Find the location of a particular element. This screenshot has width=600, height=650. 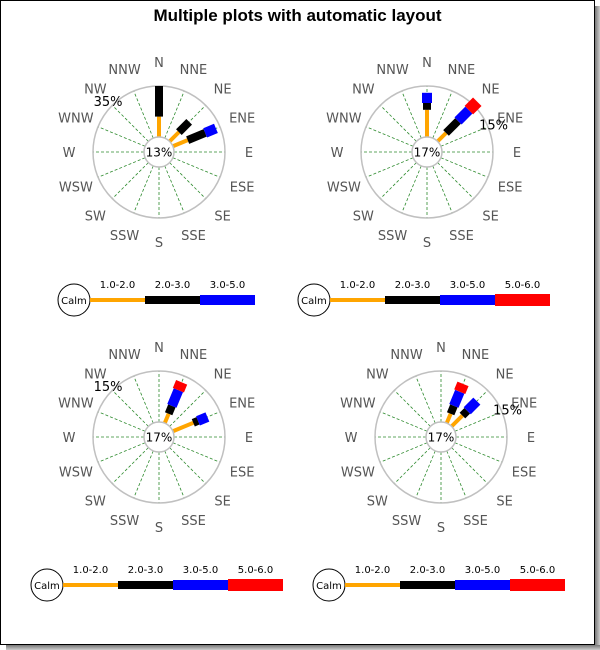

direction-label-sw: SW is located at coordinates (95, 217).